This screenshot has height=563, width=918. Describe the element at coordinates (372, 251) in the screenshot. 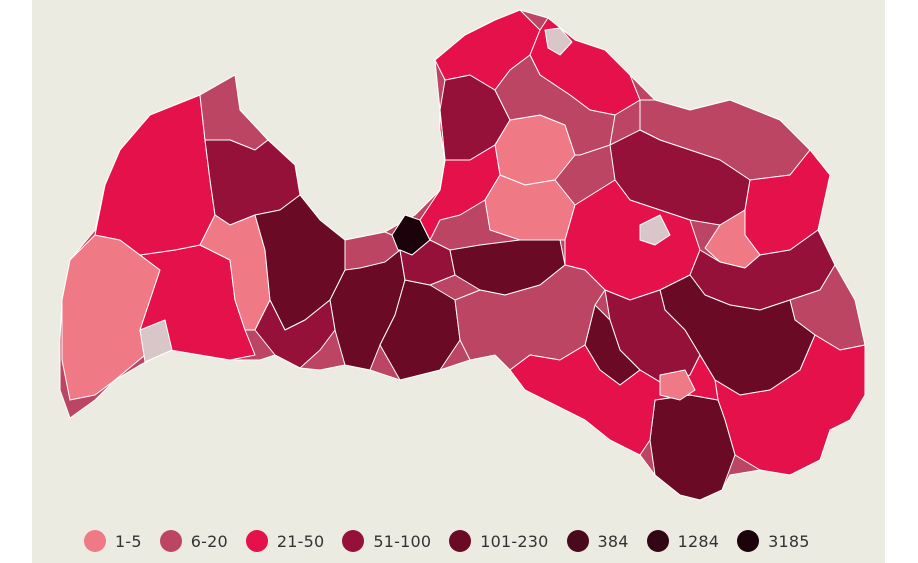

I see `region-jurmala` at that location.